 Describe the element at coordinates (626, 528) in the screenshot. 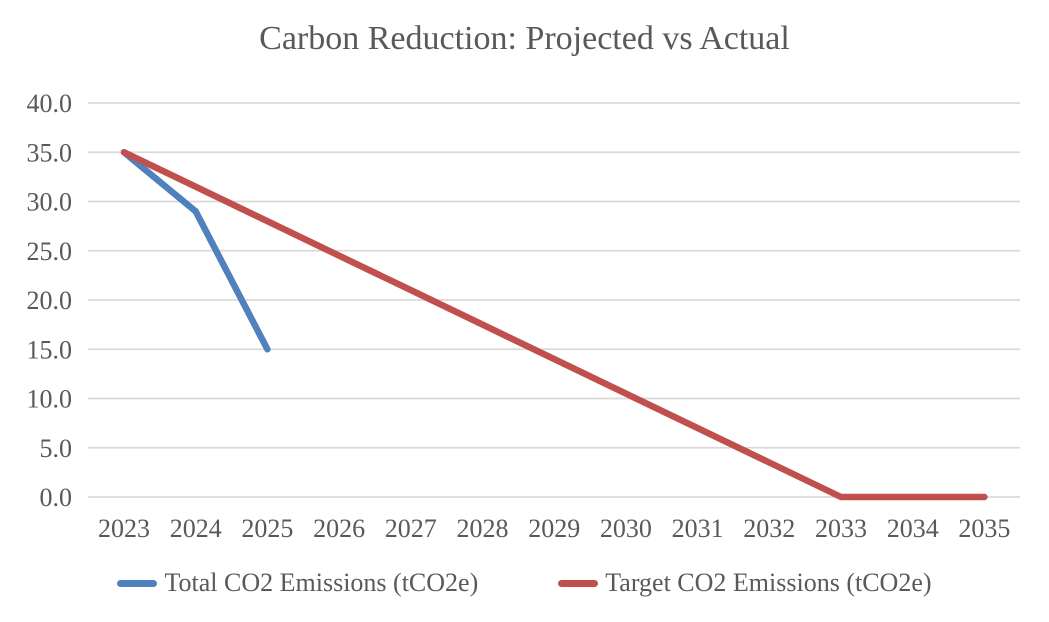

I see `x-tick-label: 2030` at that location.